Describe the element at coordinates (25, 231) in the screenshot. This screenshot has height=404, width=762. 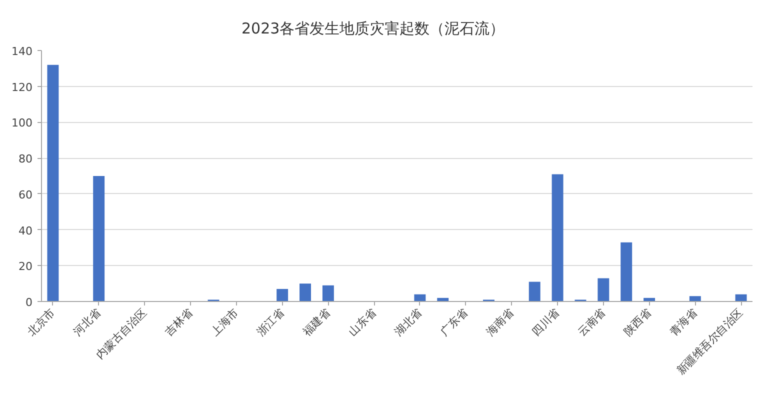
I see `y-tick-label: 40` at that location.